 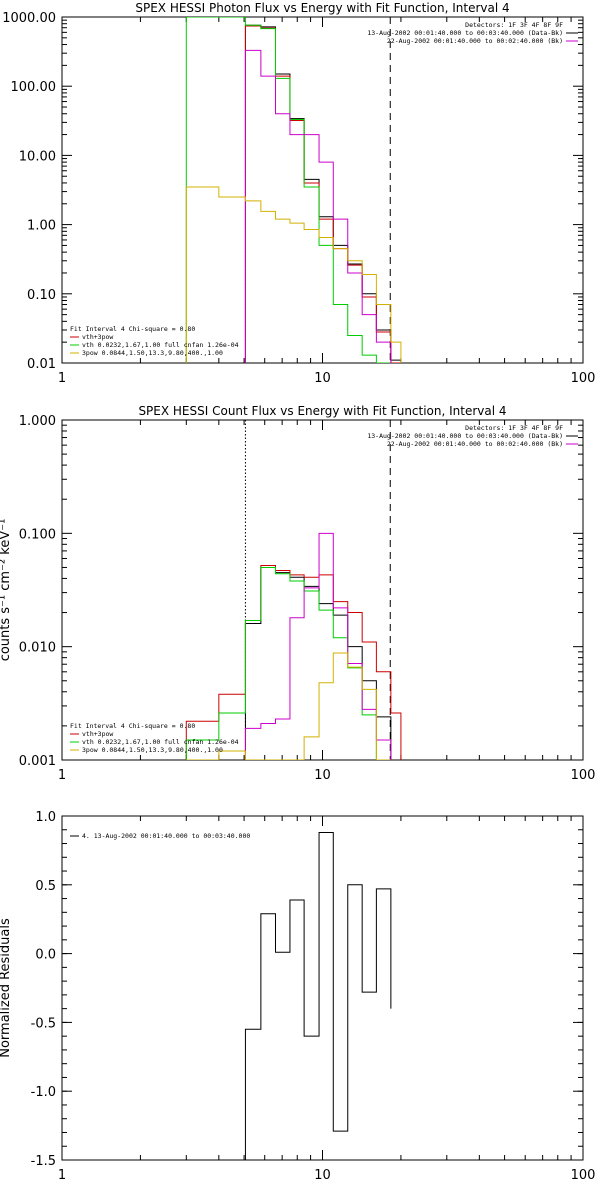 What do you see at coordinates (37, 421) in the screenshot?
I see `y-tick-label: 1.000` at bounding box center [37, 421].